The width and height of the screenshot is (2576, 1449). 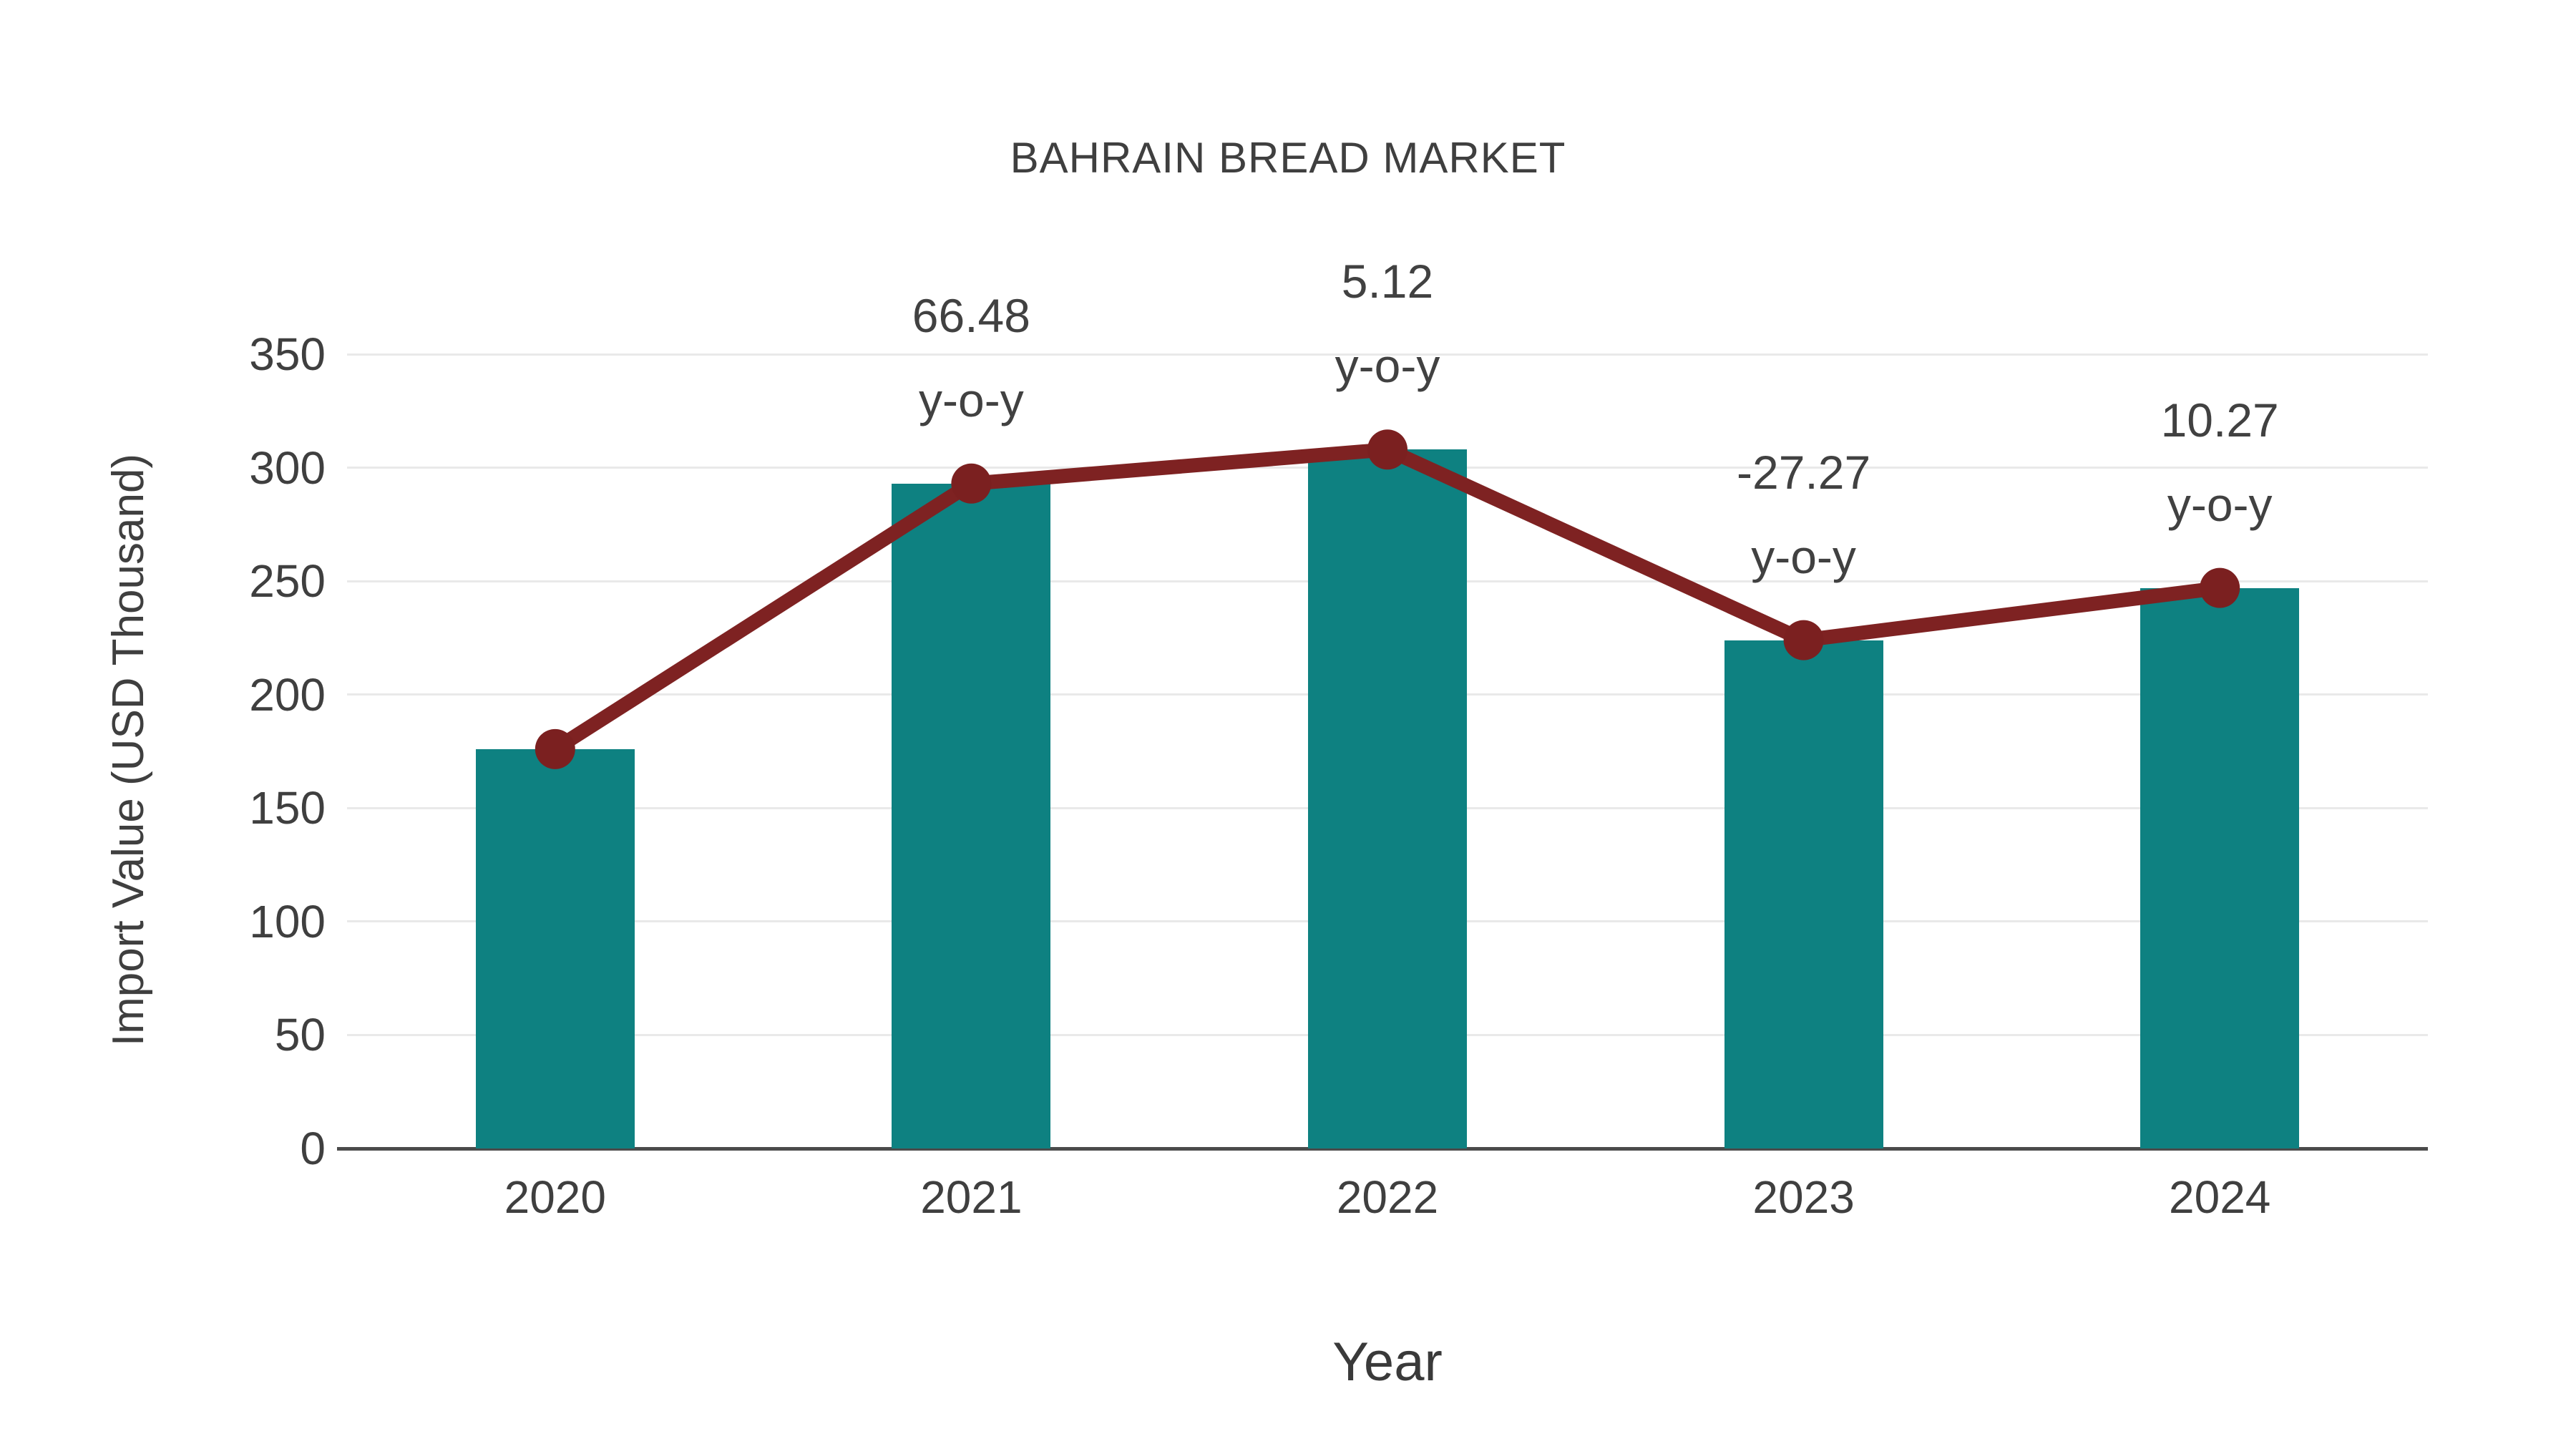 I want to click on y-tick-label: 250, so click(x=287, y=581).